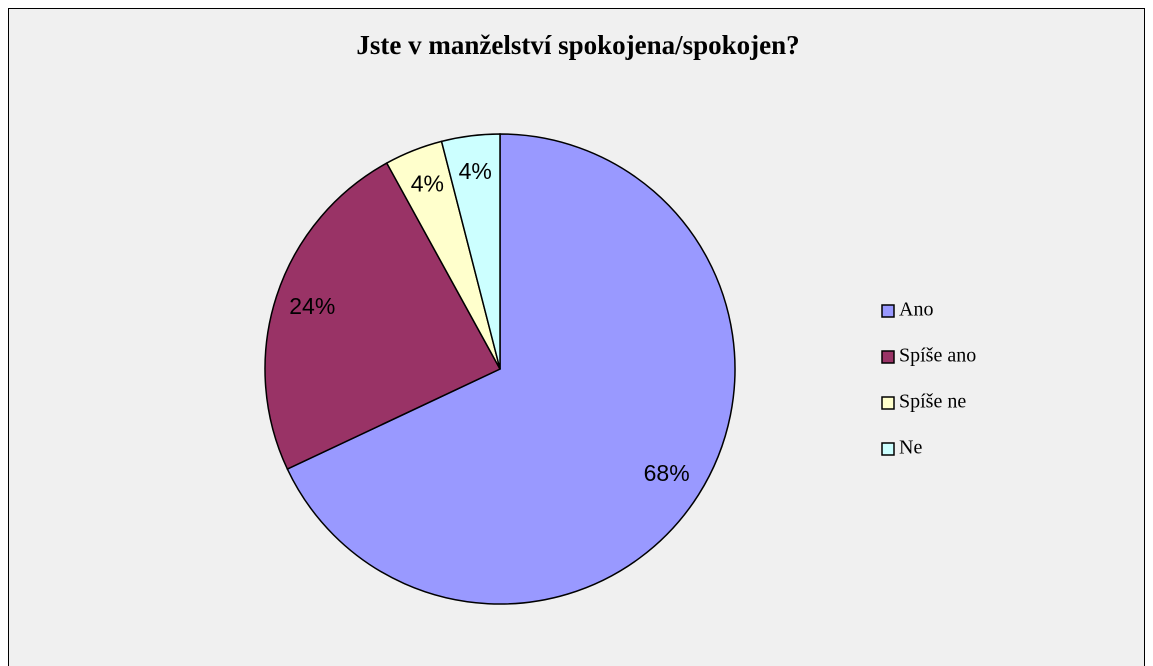 The height and width of the screenshot is (666, 1153). Describe the element at coordinates (667, 473) in the screenshot. I see `data-label: 68%` at that location.